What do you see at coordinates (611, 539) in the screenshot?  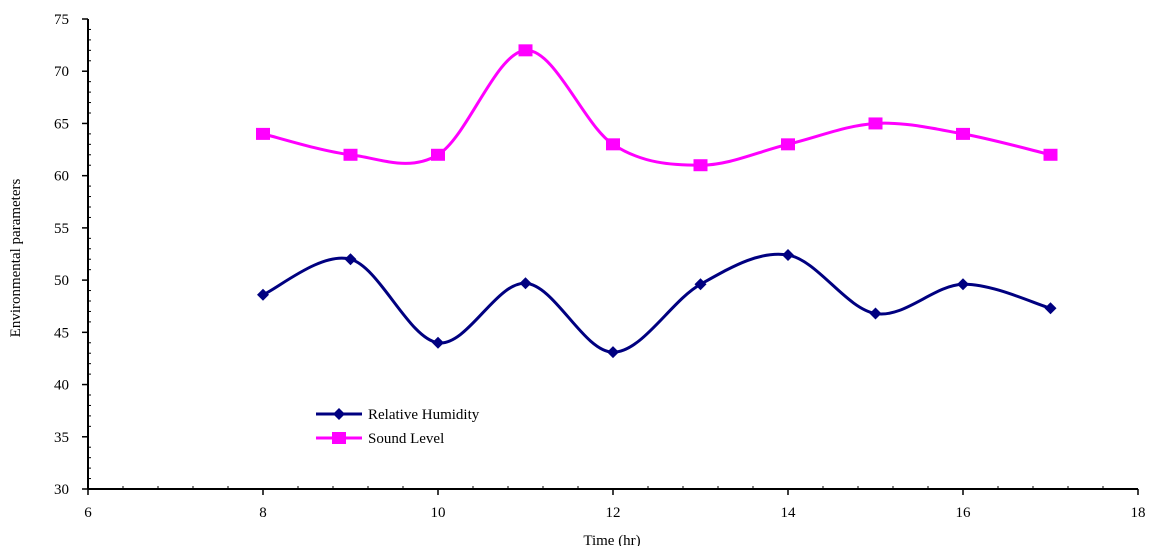 I see `x-axis-title: Time (hr)` at bounding box center [611, 539].